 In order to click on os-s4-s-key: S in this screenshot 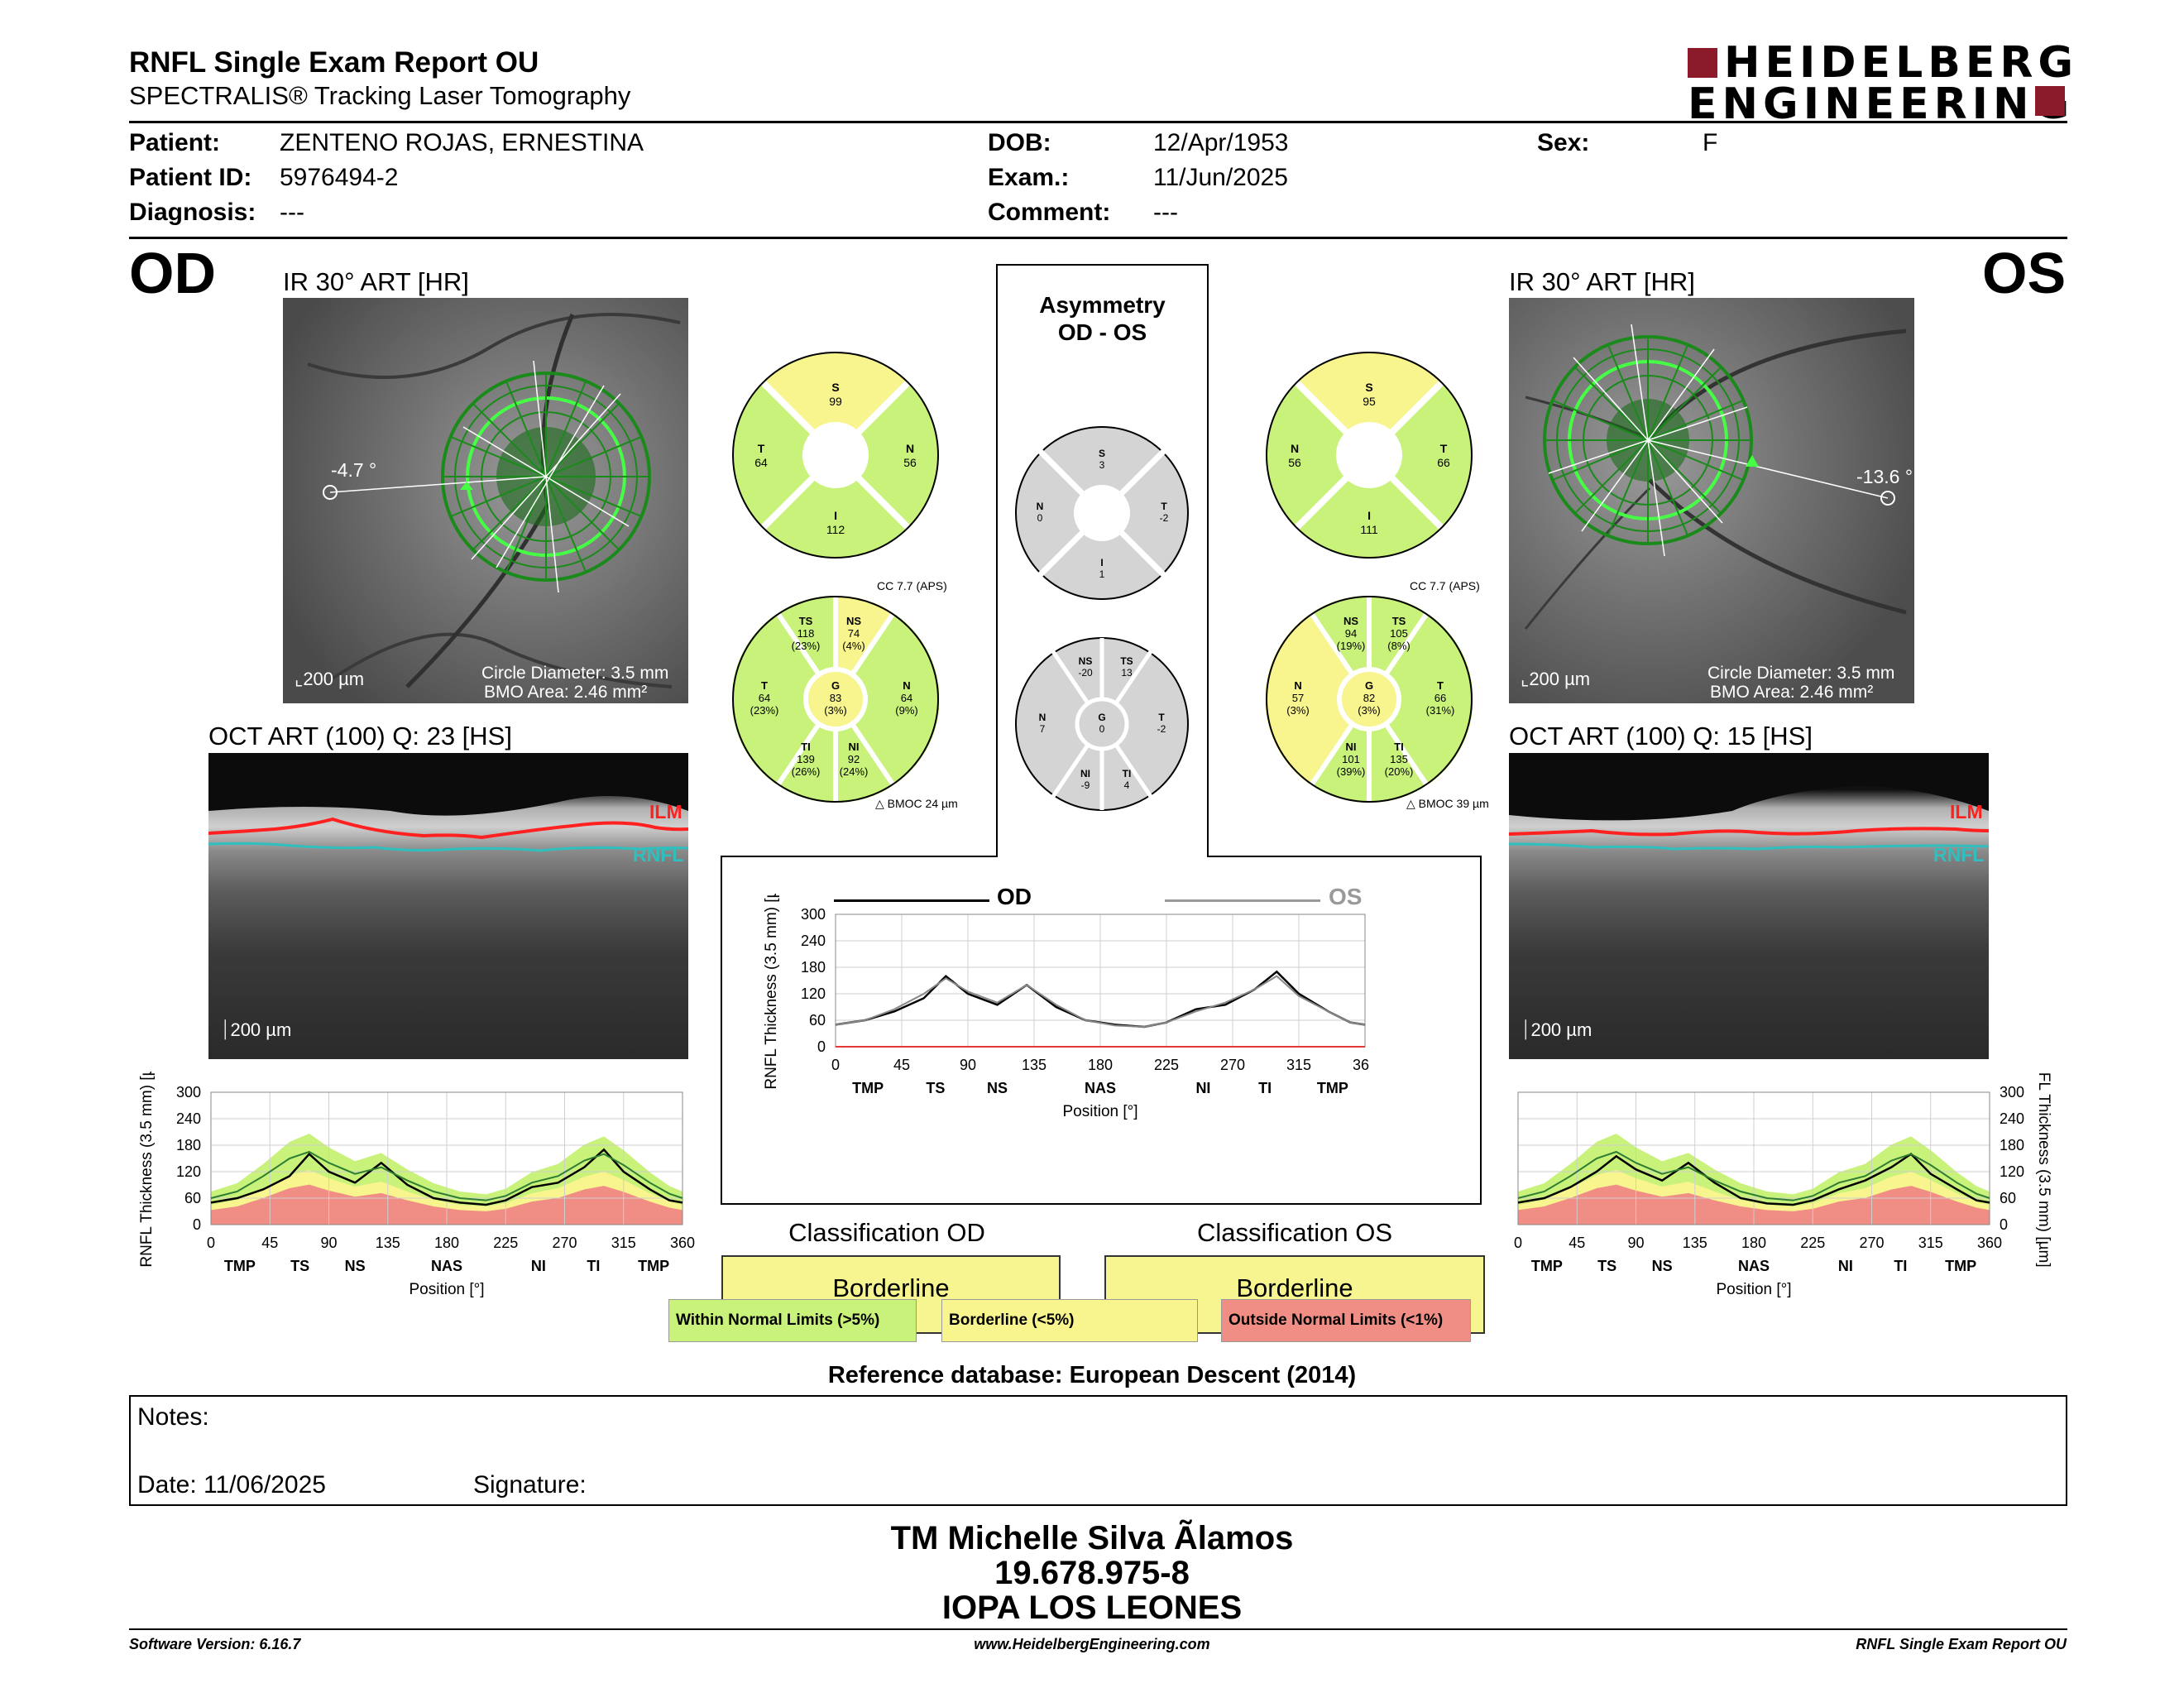, I will do `click(1368, 387)`.